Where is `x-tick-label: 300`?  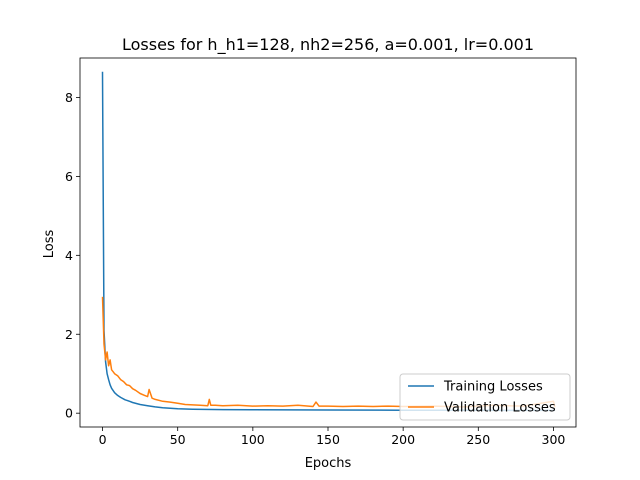
x-tick-label: 300 is located at coordinates (554, 439).